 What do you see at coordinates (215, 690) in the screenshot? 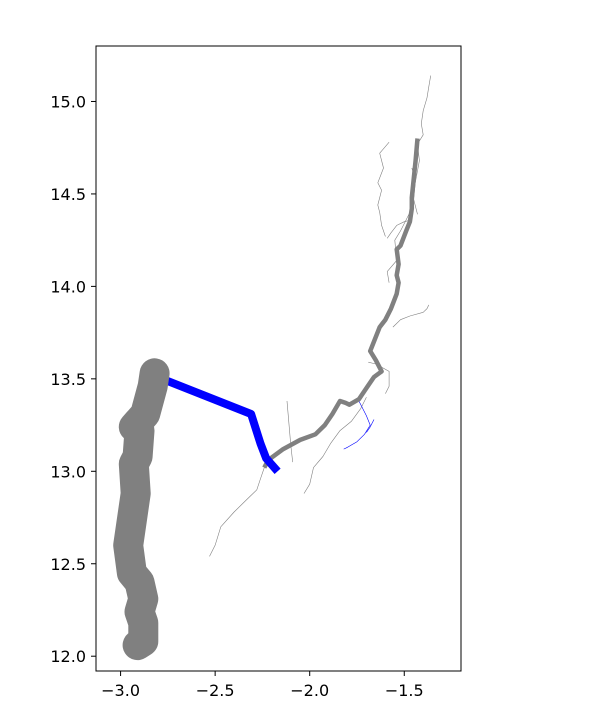
I see `x-tick-label: −2.5` at bounding box center [215, 690].